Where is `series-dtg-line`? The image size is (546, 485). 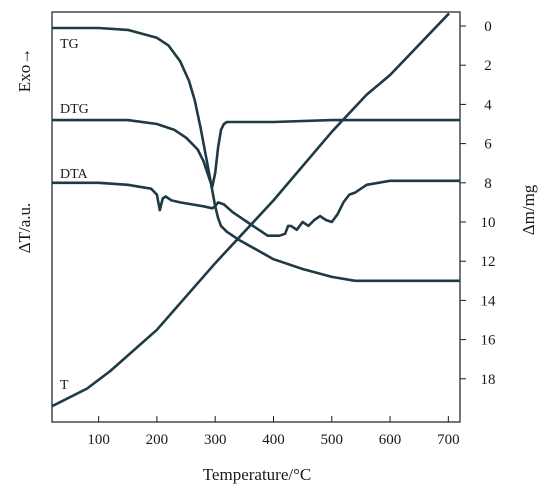 series-dtg-line is located at coordinates (256, 153).